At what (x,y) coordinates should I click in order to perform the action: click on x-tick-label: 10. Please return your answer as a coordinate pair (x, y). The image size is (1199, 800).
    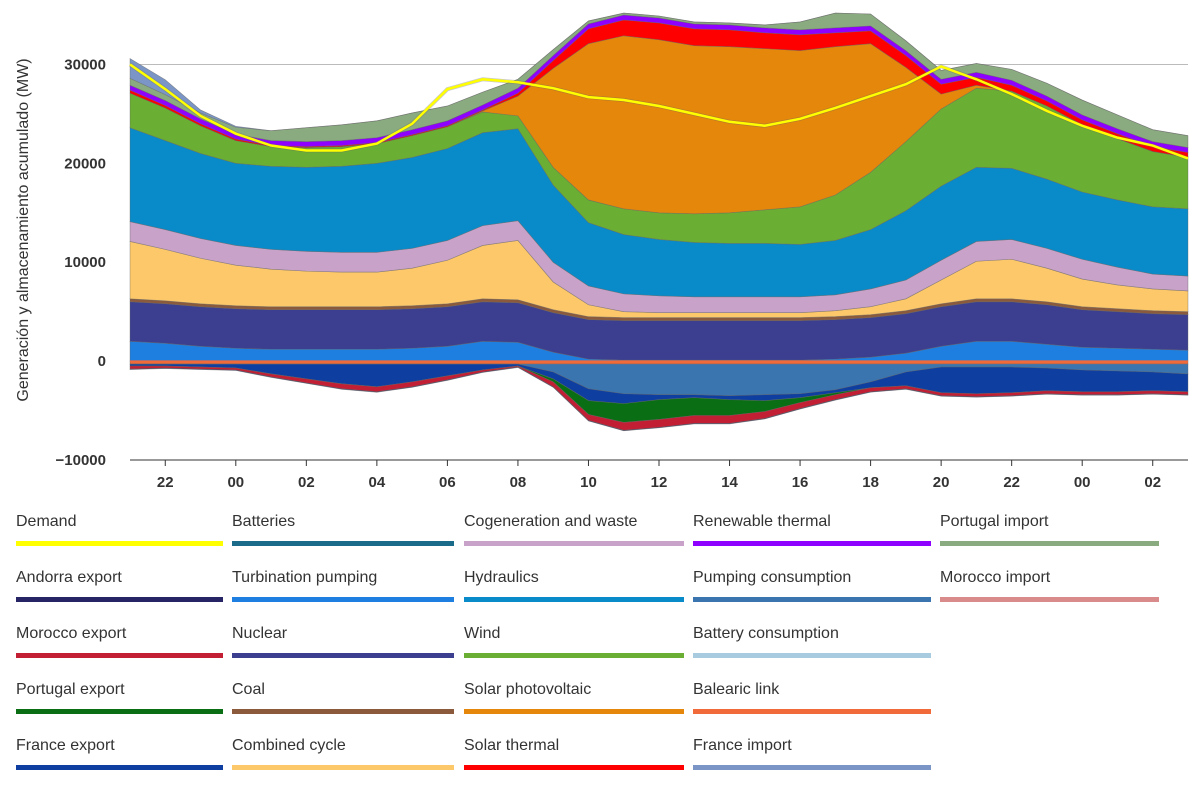
    Looking at the image, I should click on (588, 482).